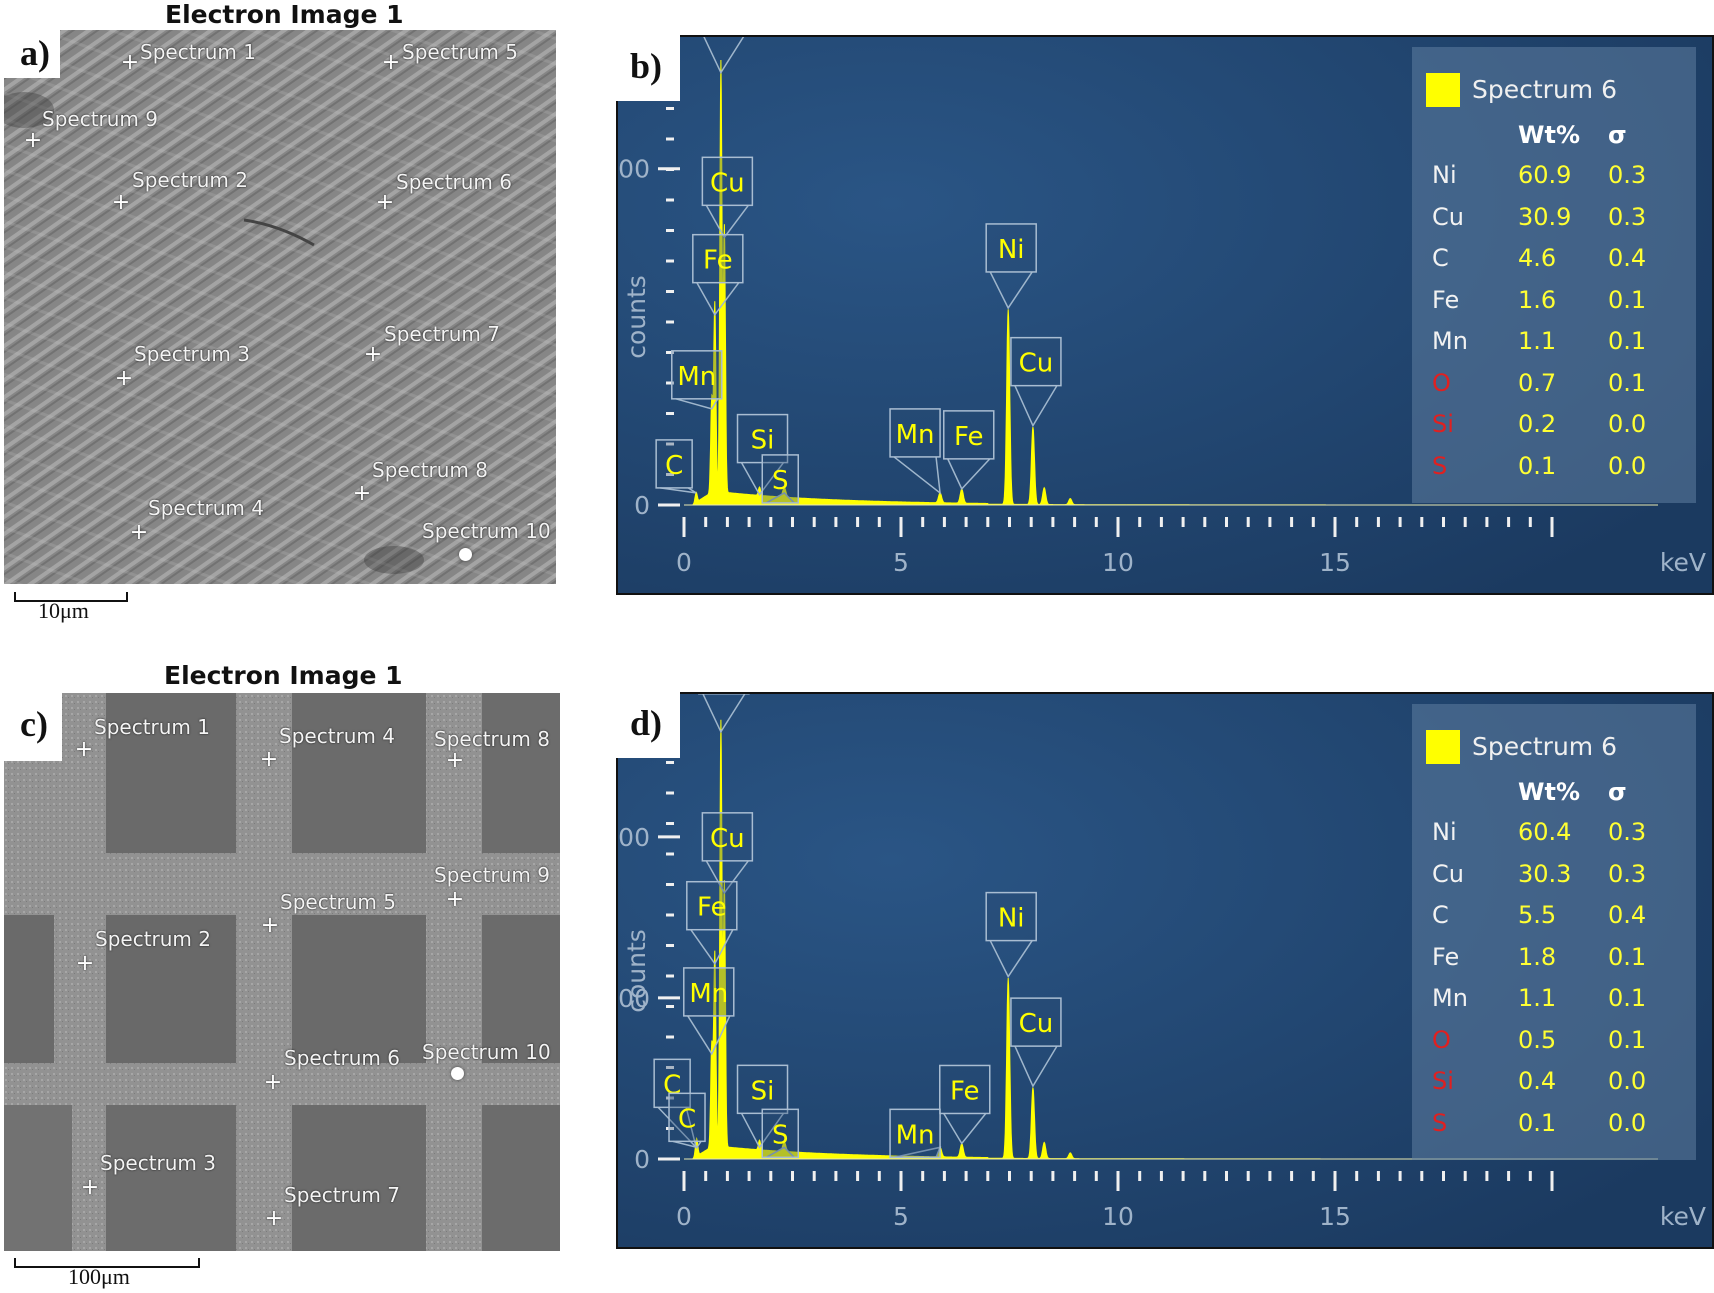 Image resolution: width=1714 pixels, height=1293 pixels. What do you see at coordinates (636, 317) in the screenshot?
I see `y-axis-label: counts` at bounding box center [636, 317].